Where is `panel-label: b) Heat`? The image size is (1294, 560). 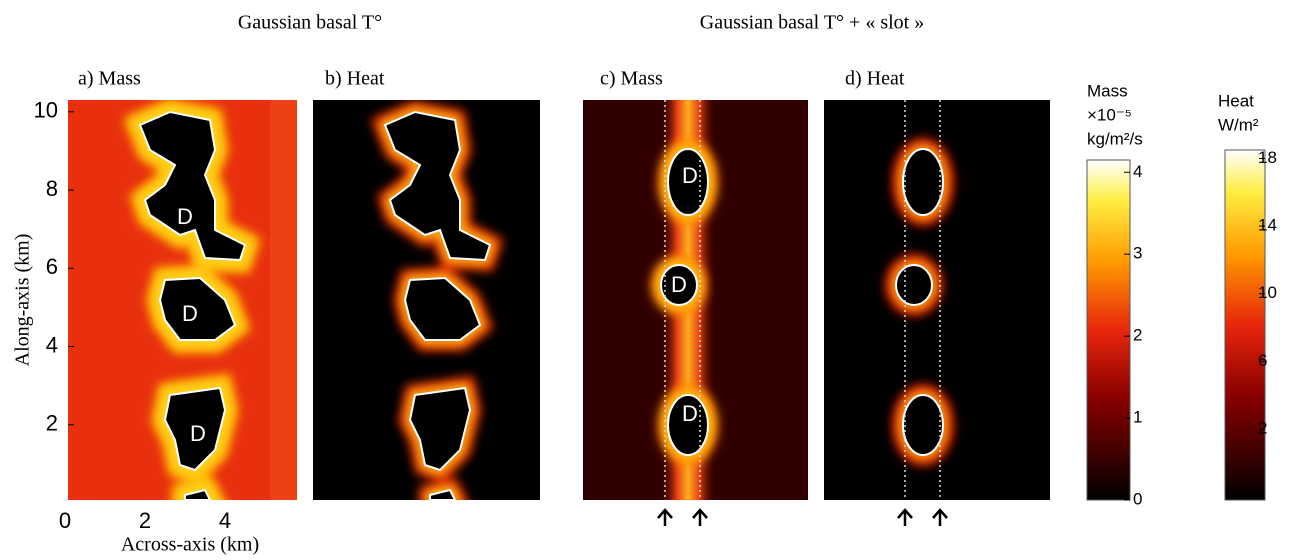 panel-label: b) Heat is located at coordinates (355, 79).